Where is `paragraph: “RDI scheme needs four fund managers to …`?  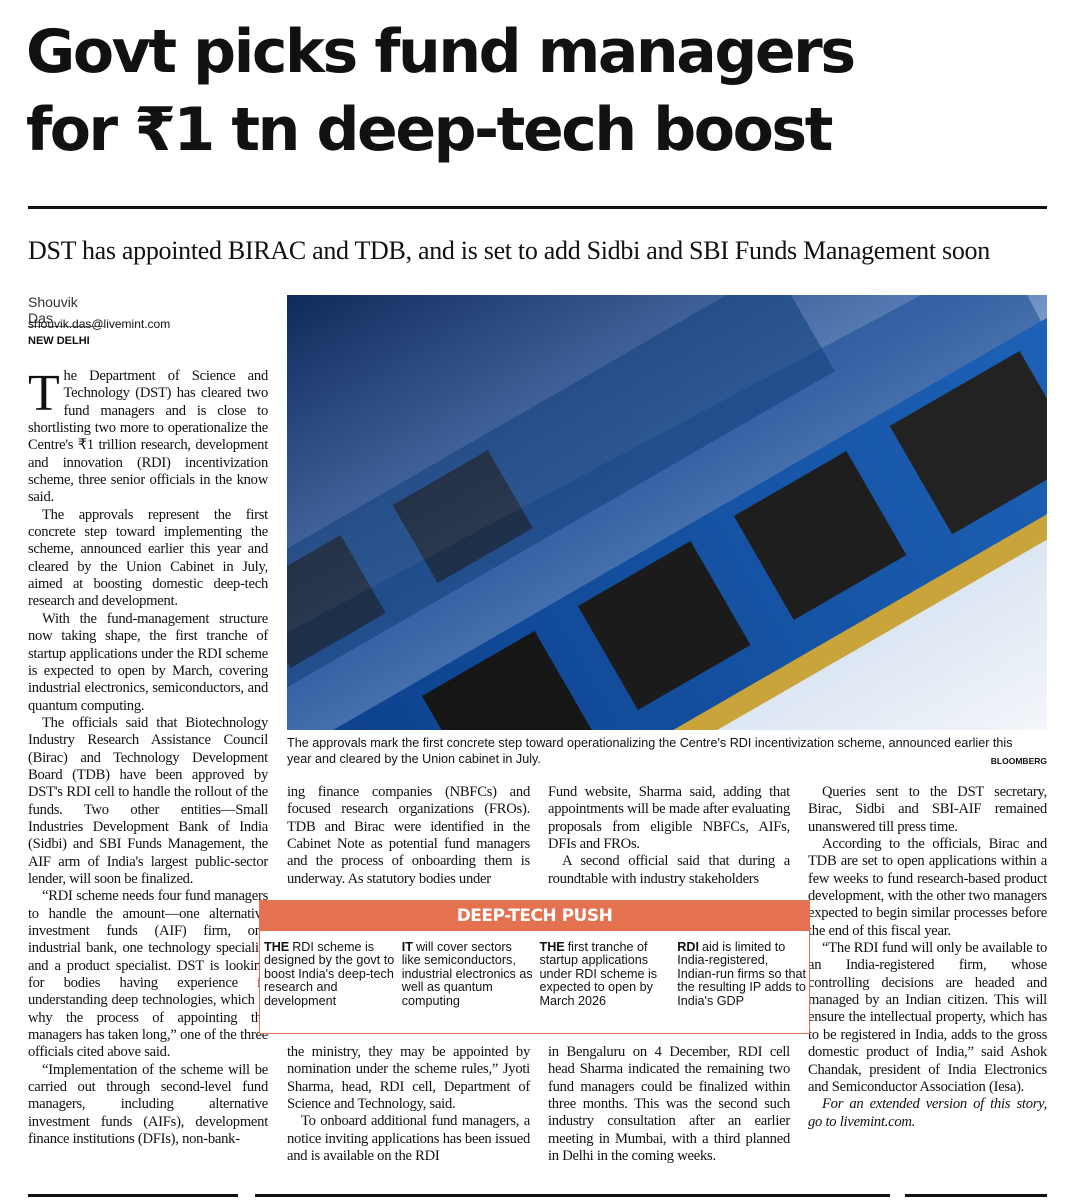 paragraph: “RDI scheme needs four fund managers to … is located at coordinates (148, 974).